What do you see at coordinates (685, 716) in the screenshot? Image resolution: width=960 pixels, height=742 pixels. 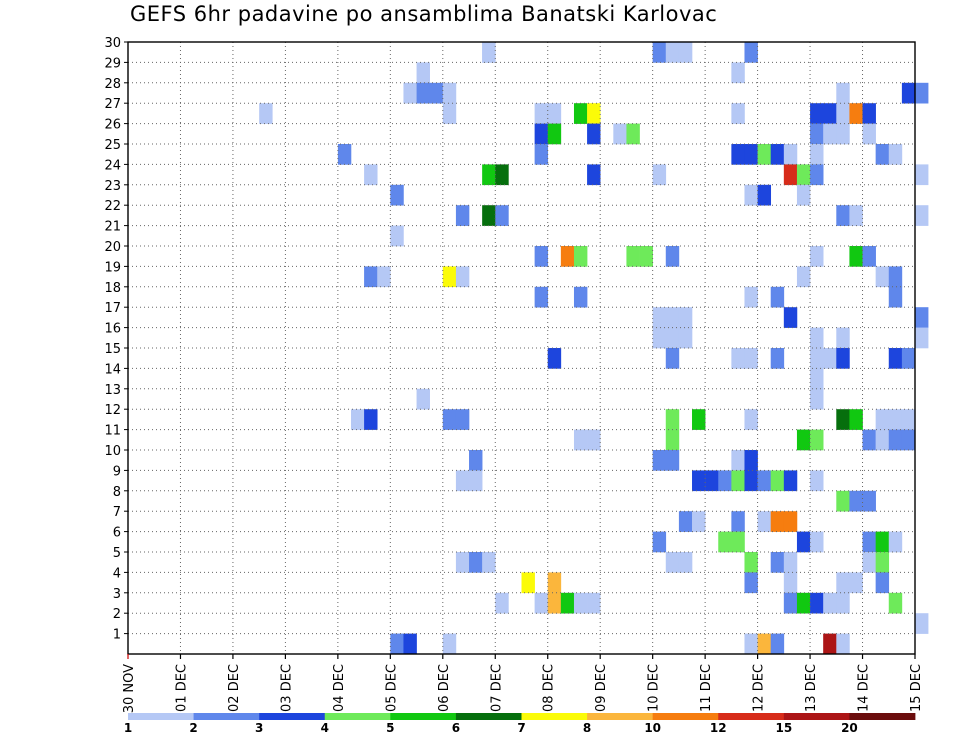 I see `legend-swatch` at bounding box center [685, 716].